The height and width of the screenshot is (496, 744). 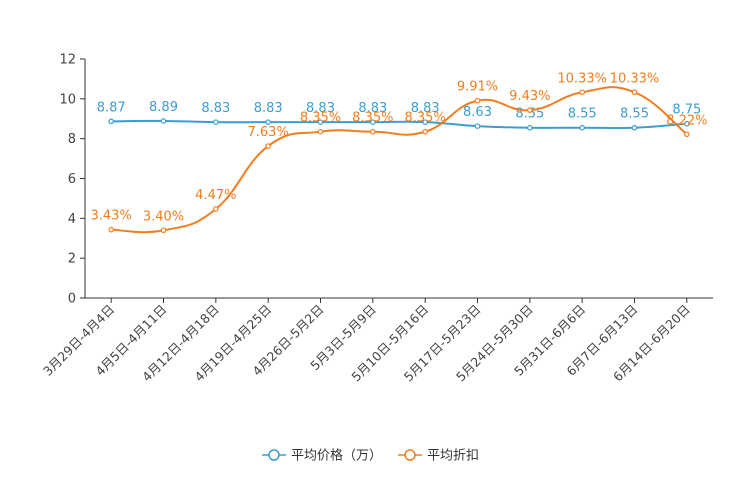 I want to click on legend-label: 平均价格（万）, so click(x=336, y=456).